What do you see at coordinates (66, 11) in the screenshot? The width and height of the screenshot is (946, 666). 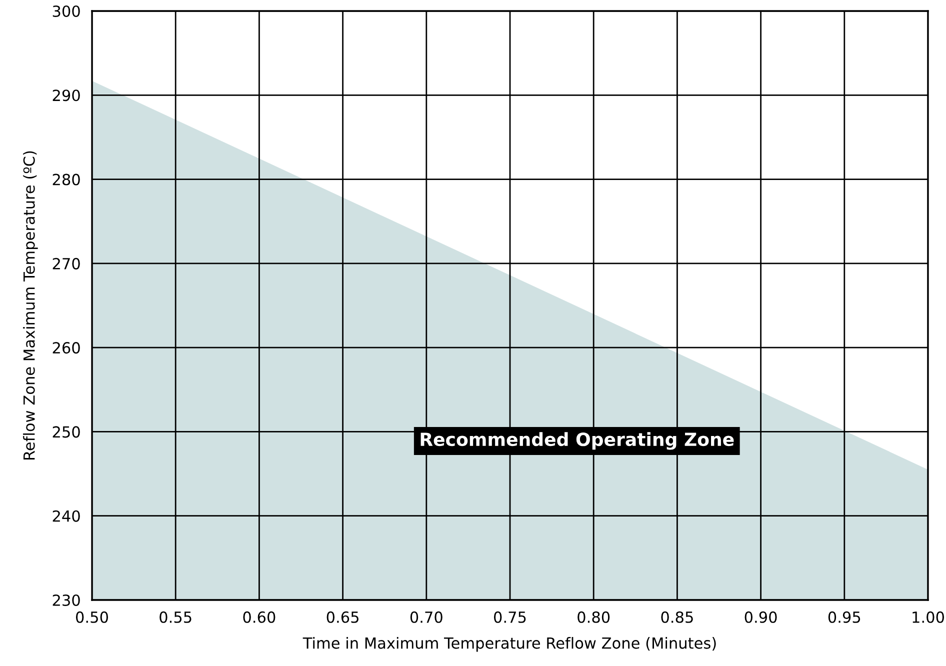 I see `y-tick-label: 300` at bounding box center [66, 11].